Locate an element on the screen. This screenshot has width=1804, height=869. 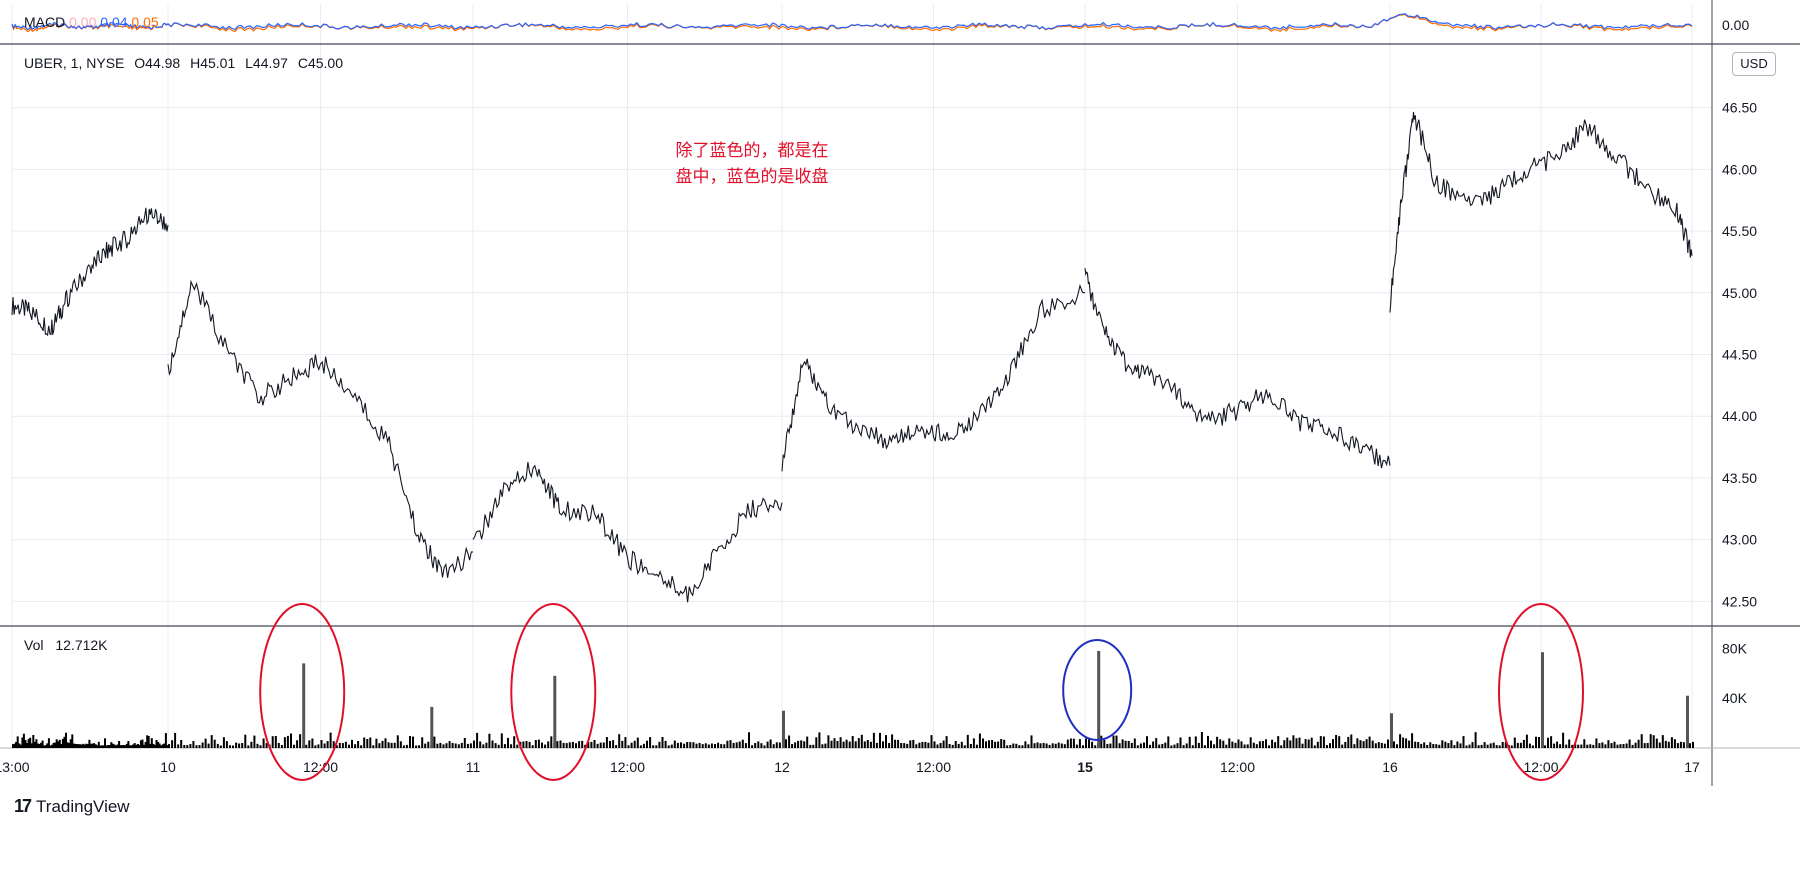
tradingview-logo-icon: 17 is located at coordinates (23, 806).